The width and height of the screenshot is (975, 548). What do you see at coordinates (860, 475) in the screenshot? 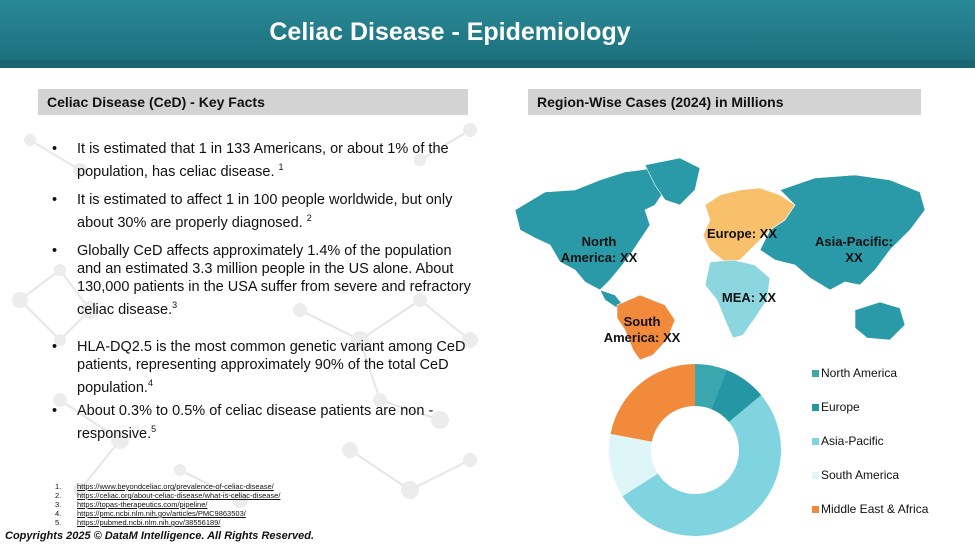
I see `legend-label: South America` at bounding box center [860, 475].